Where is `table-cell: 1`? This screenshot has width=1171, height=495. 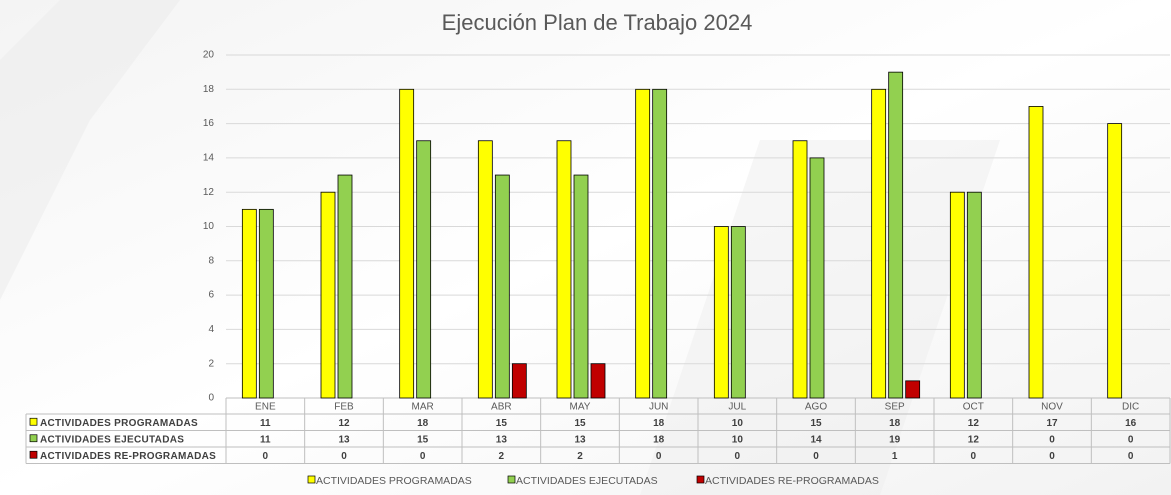 table-cell: 1 is located at coordinates (895, 456).